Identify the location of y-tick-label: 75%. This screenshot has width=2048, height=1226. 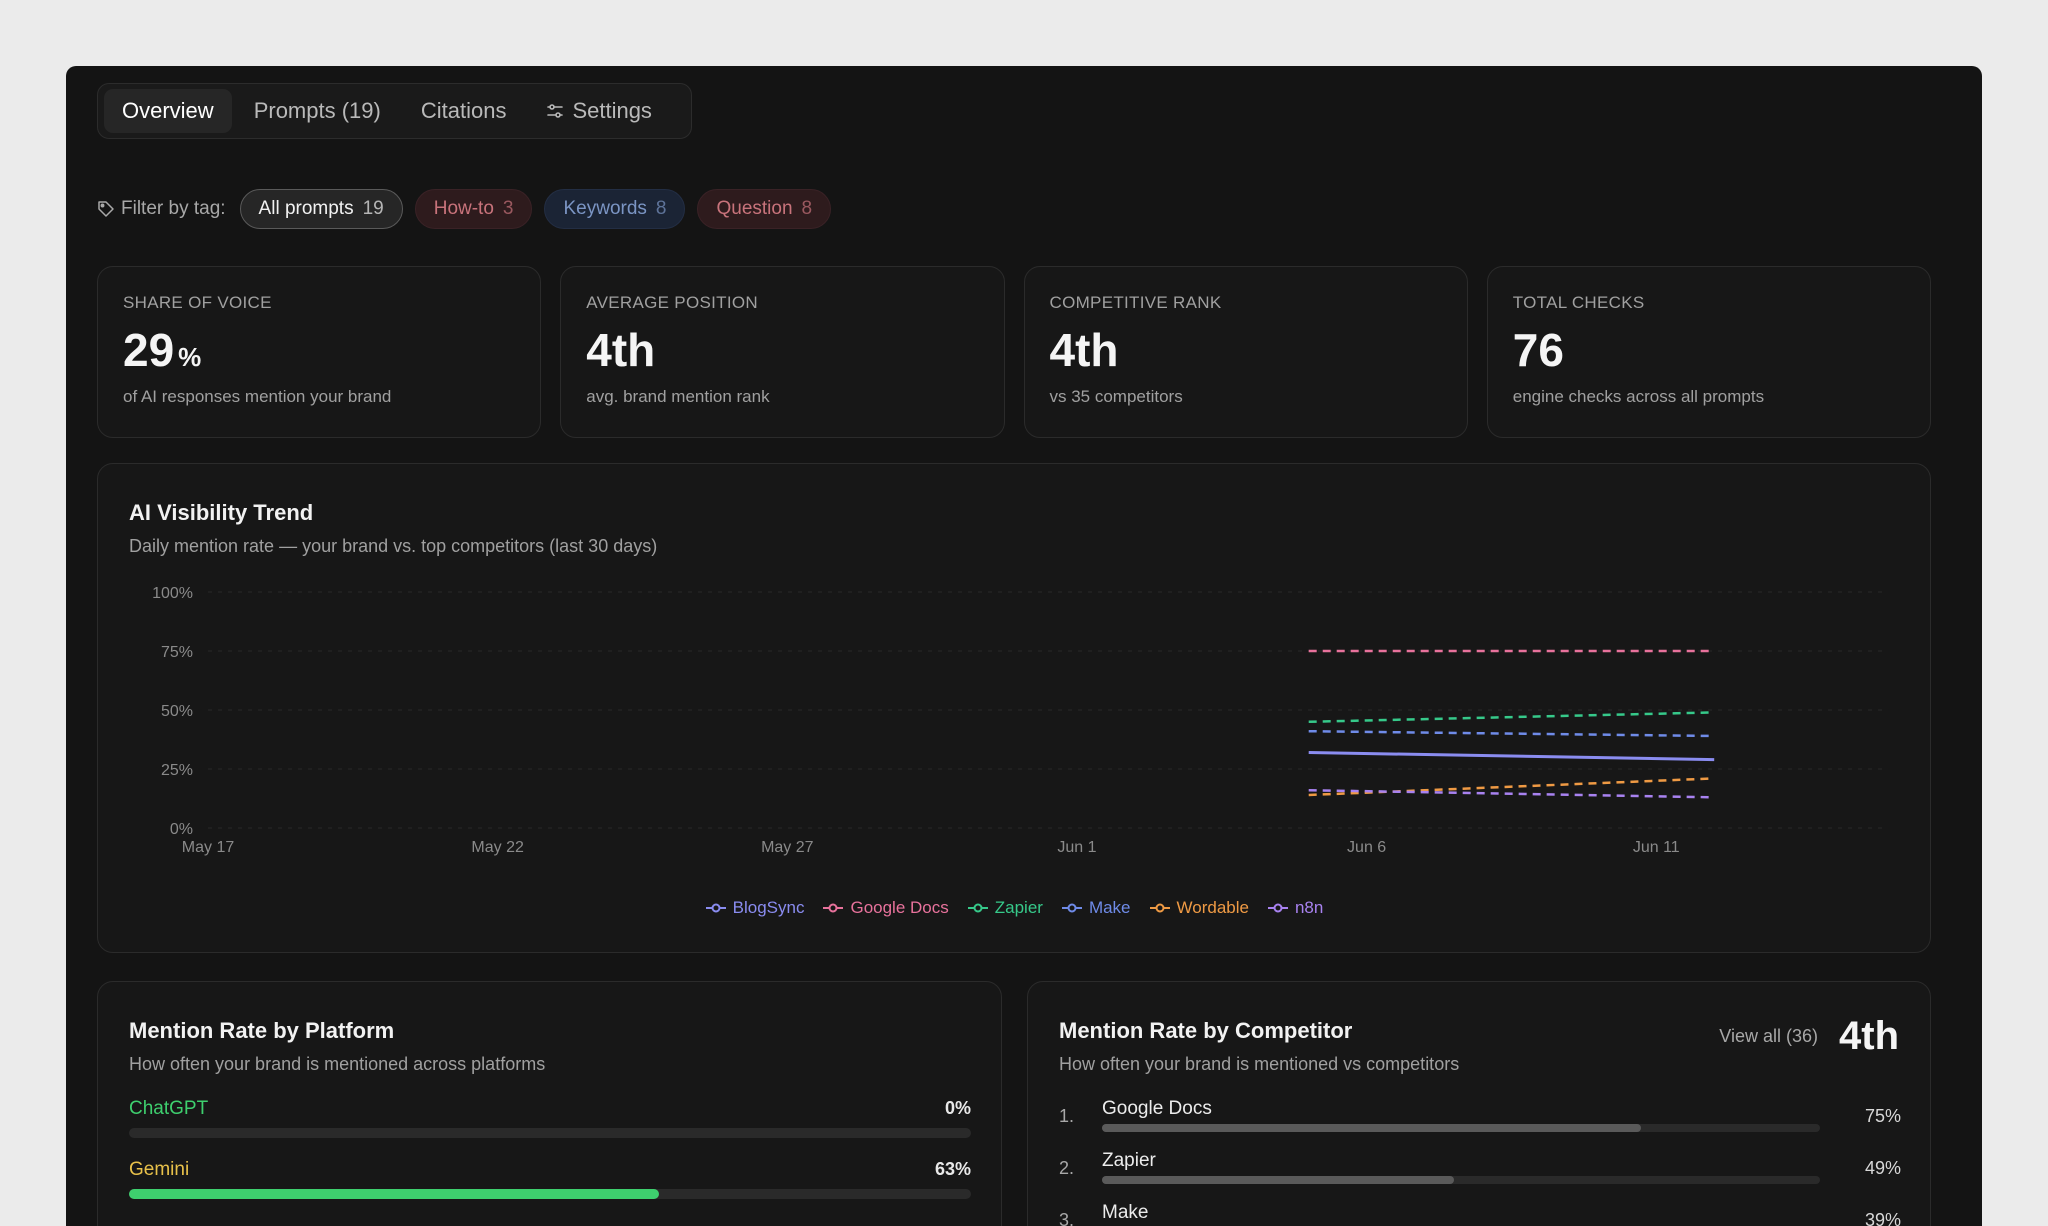
(177, 652).